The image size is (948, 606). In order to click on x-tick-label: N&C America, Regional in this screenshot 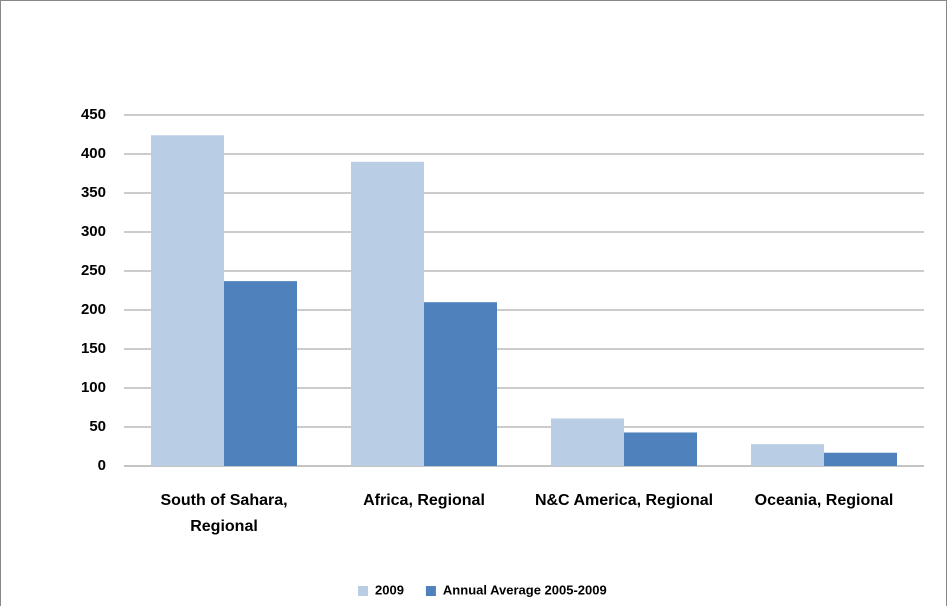, I will do `click(624, 500)`.